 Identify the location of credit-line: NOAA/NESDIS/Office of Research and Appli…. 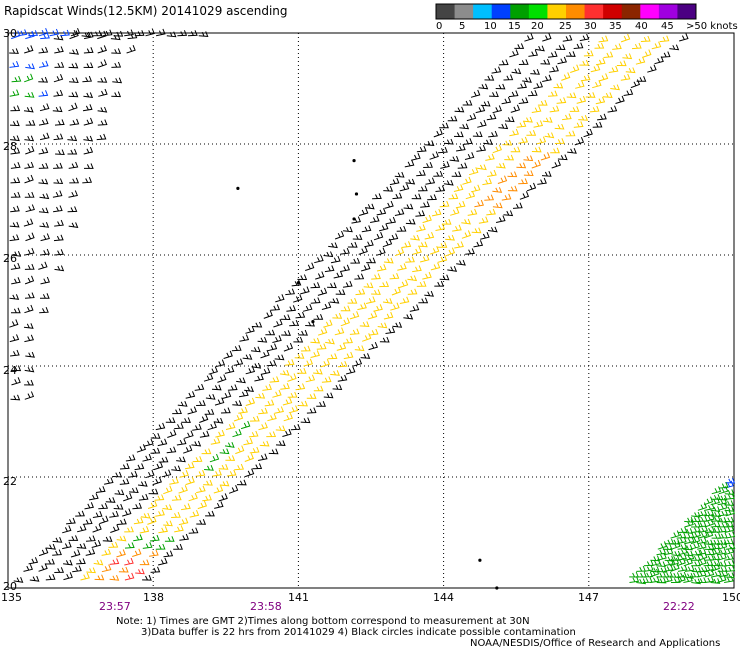
(595, 643).